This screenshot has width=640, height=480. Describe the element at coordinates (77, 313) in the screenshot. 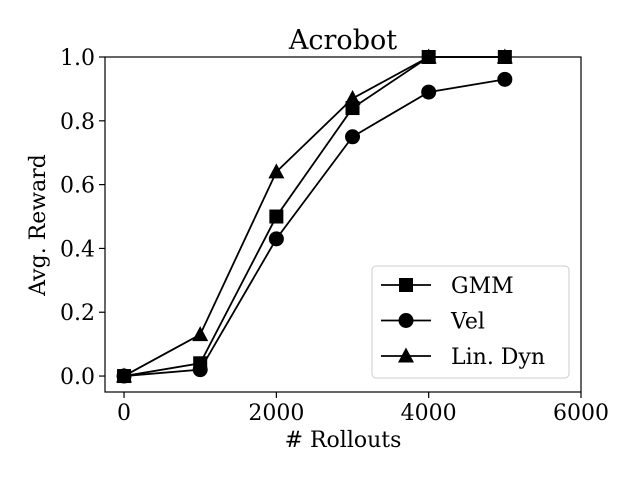

I see `y-tick-label: 0.2` at that location.